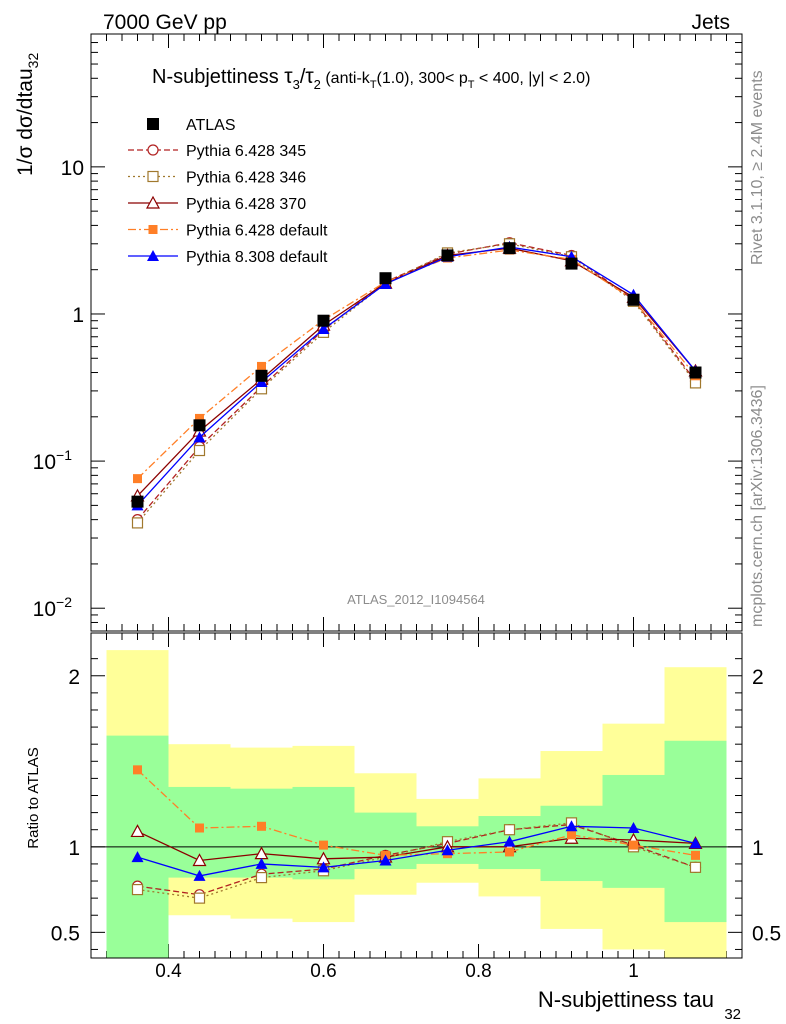  I want to click on legend-label-p345: Pythia 6.428 345, so click(246, 151).